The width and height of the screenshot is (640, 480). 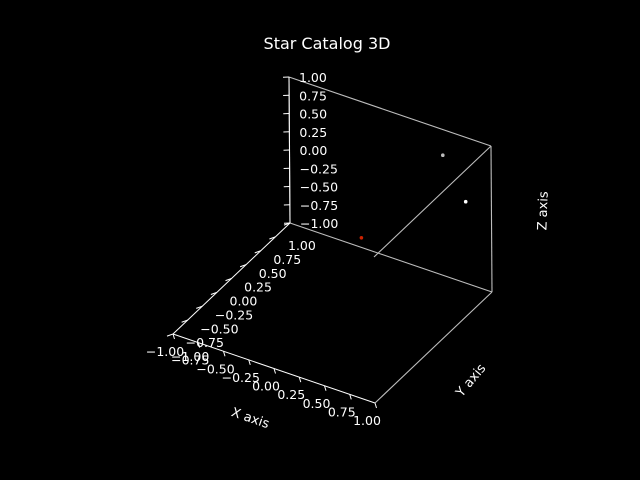 What do you see at coordinates (433, 347) in the screenshot?
I see `pane-edge-floor-left` at bounding box center [433, 347].